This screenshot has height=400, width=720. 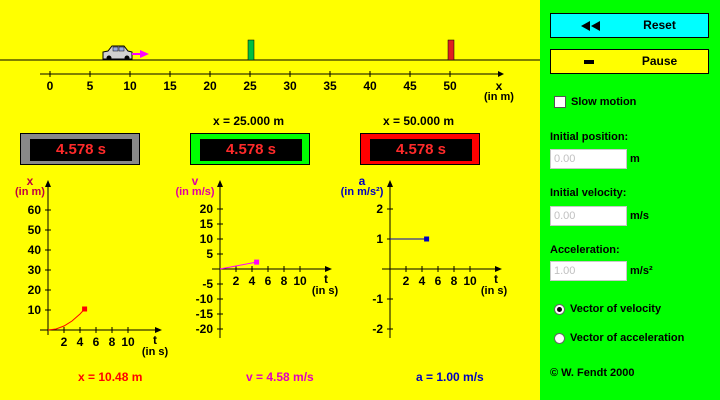 I want to click on acceleration-marker, so click(x=427, y=239).